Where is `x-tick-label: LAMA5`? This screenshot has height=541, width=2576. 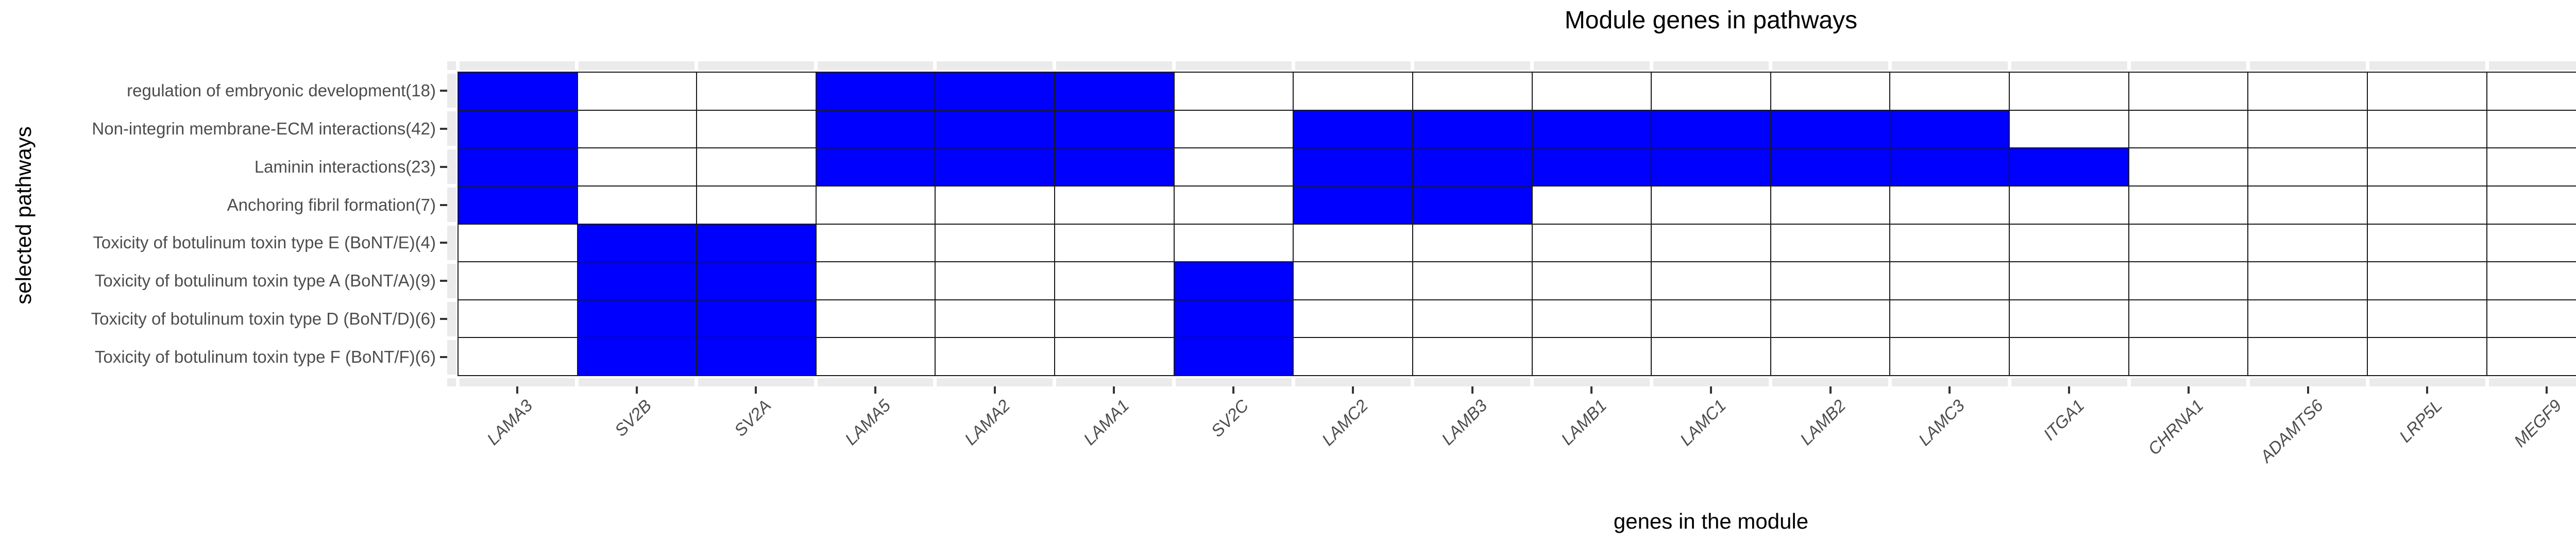 x-tick-label: LAMA5 is located at coordinates (867, 422).